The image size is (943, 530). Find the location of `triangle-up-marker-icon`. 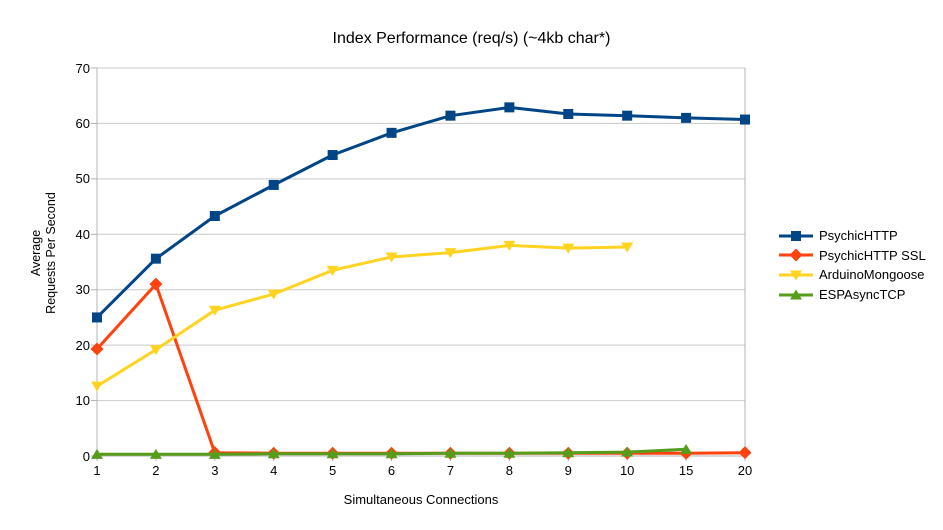

triangle-up-marker-icon is located at coordinates (796, 294).